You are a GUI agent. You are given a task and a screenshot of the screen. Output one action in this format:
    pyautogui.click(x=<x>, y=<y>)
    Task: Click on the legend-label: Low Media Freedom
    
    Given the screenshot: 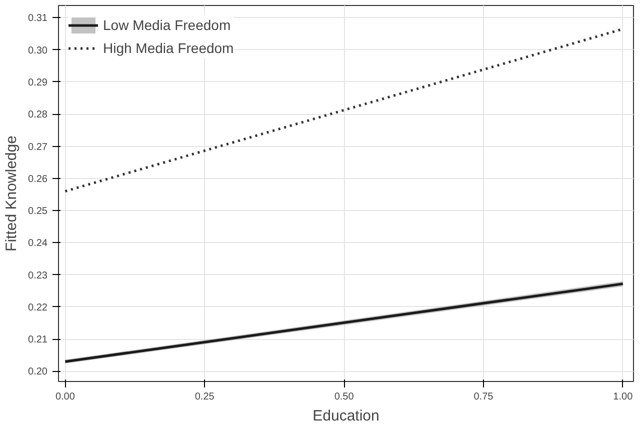 What is the action you would take?
    pyautogui.click(x=167, y=25)
    